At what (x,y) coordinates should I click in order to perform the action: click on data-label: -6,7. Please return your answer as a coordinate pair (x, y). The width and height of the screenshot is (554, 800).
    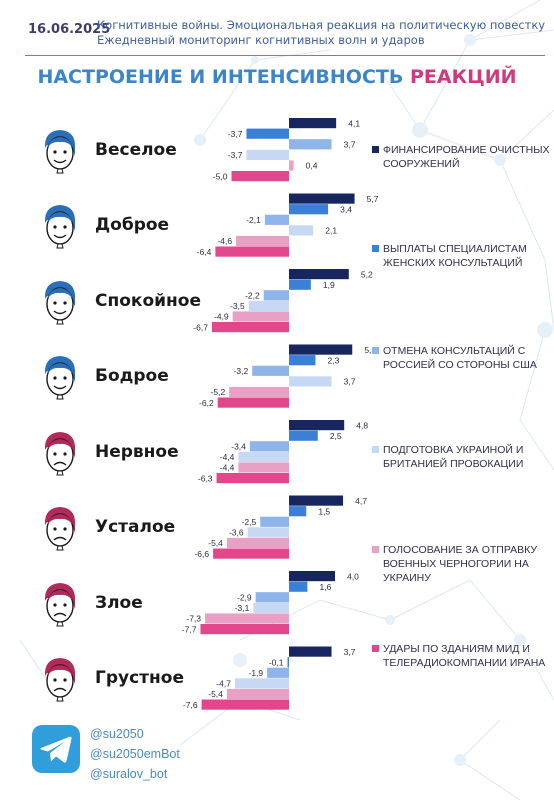
    Looking at the image, I should click on (200, 327).